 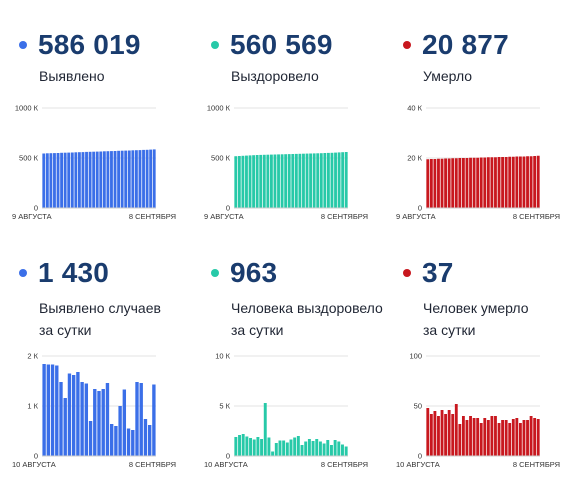 What do you see at coordinates (32, 356) in the screenshot?
I see `y-tick-label: 2 К` at bounding box center [32, 356].